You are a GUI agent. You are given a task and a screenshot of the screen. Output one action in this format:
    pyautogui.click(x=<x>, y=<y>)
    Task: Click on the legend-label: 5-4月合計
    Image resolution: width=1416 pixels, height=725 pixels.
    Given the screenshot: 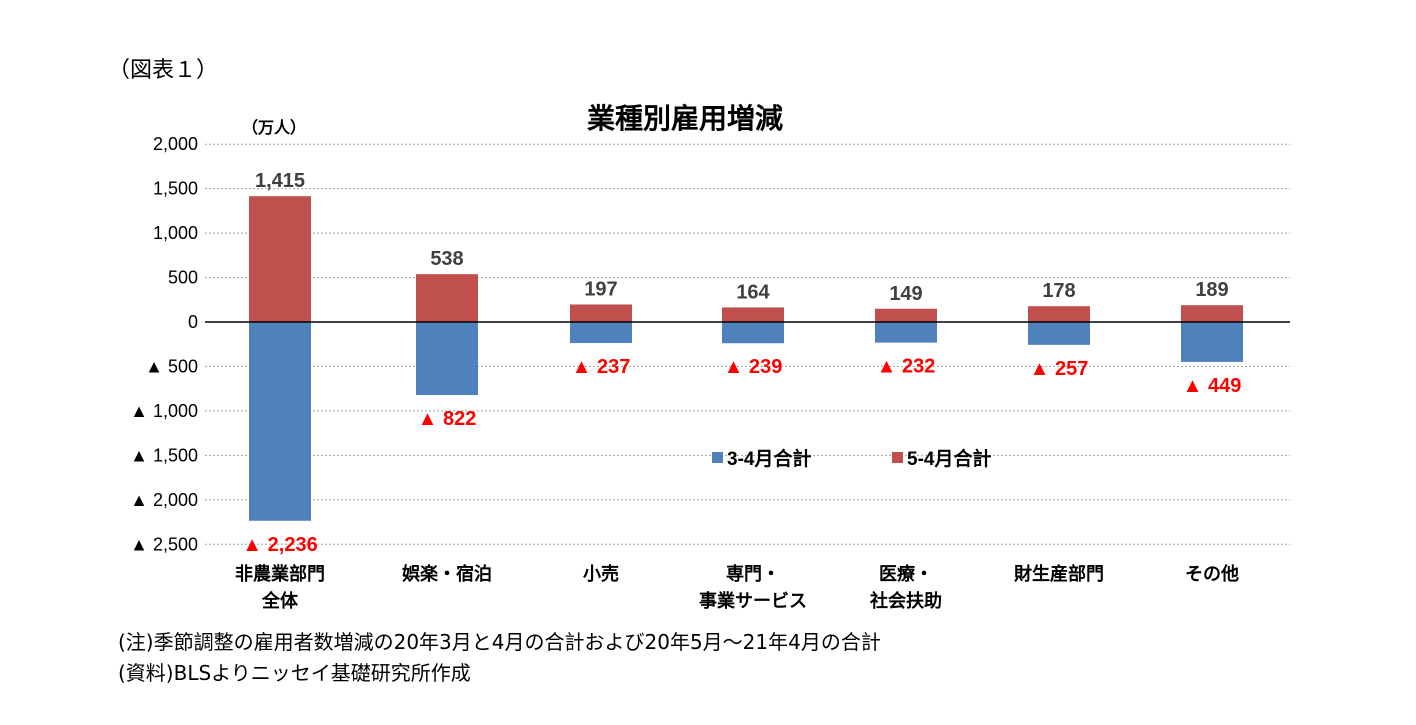 What is the action you would take?
    pyautogui.click(x=949, y=458)
    